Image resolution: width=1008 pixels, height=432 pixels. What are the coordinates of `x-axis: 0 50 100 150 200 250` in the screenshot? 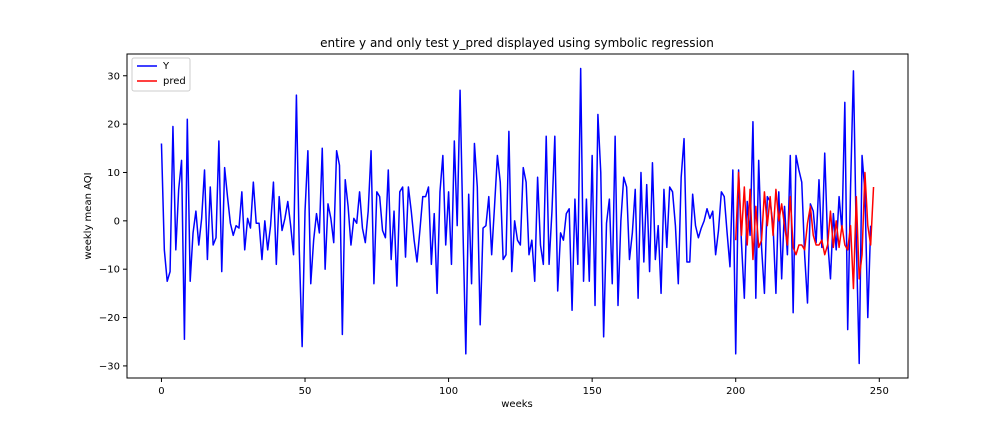 It's located at (523, 387).